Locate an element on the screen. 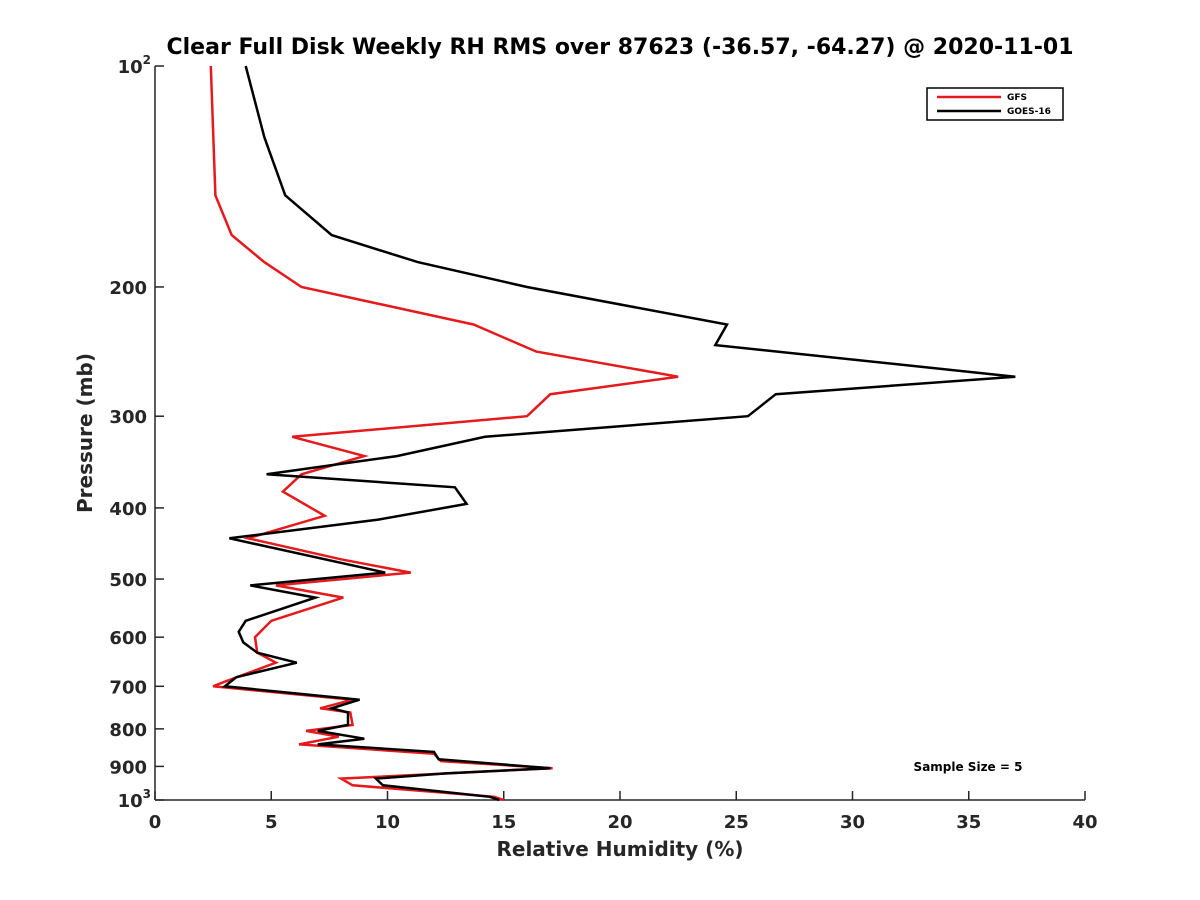 The width and height of the screenshot is (1200, 900). y-tick-label: 400 is located at coordinates (128, 509).